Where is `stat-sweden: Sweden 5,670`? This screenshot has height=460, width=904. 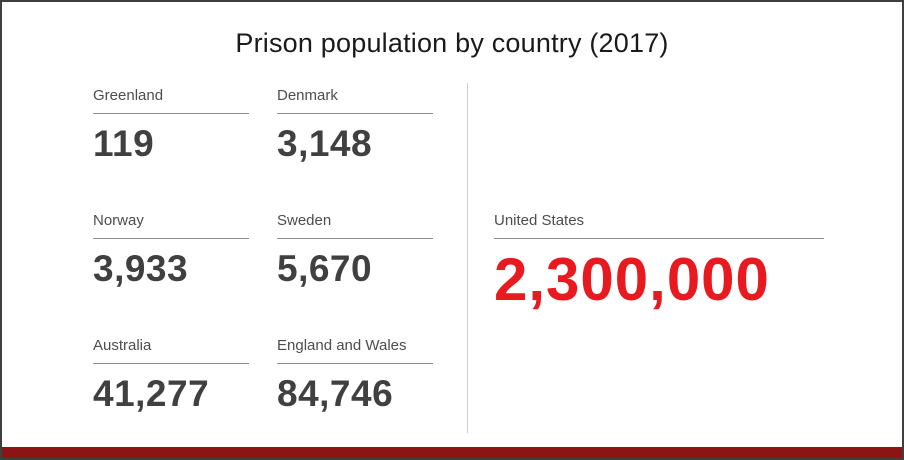
stat-sweden: Sweden 5,670 is located at coordinates (355, 274).